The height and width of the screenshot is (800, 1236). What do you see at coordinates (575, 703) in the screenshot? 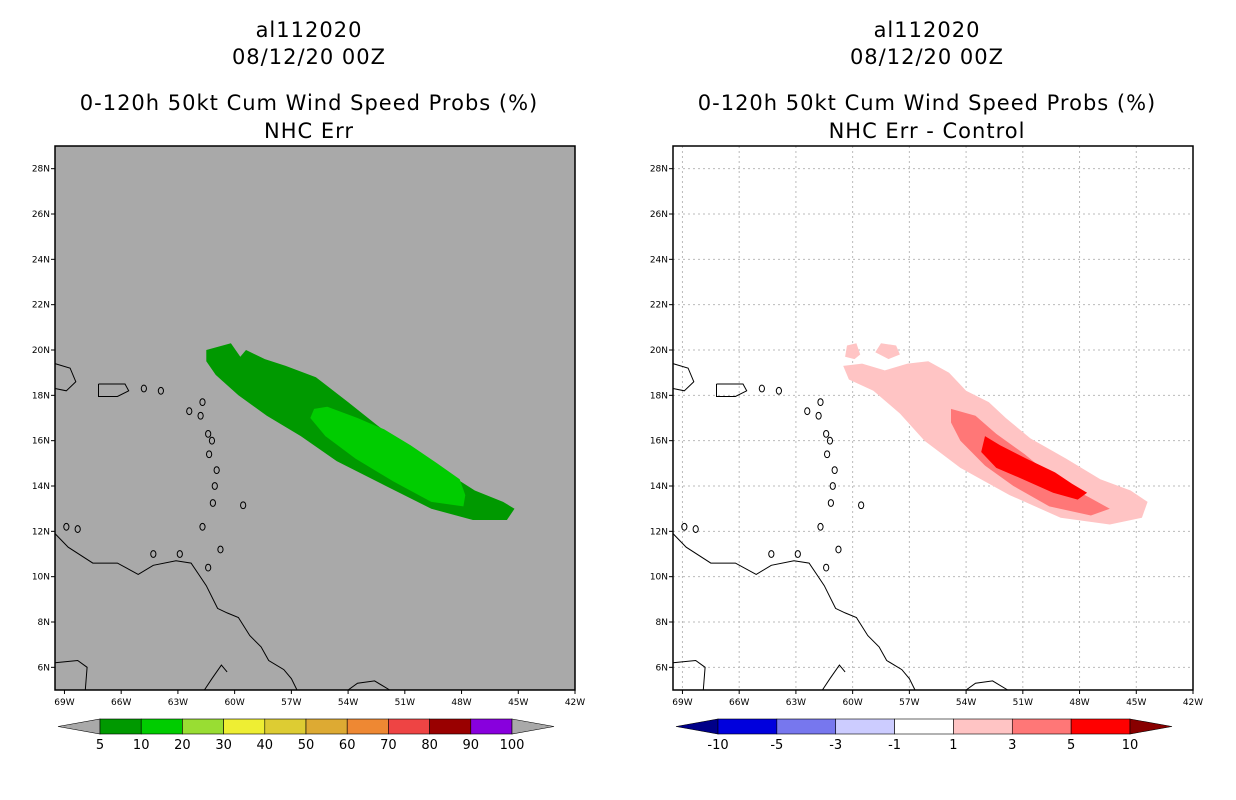
I see `p0-x-tick-label-9: 42W` at bounding box center [575, 703].